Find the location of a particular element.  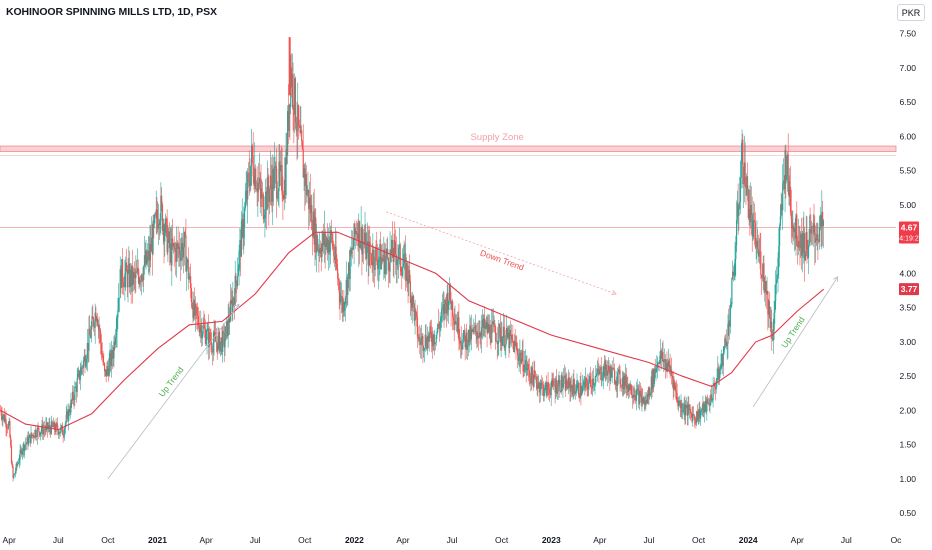

current-price-badge is located at coordinates (909, 232).